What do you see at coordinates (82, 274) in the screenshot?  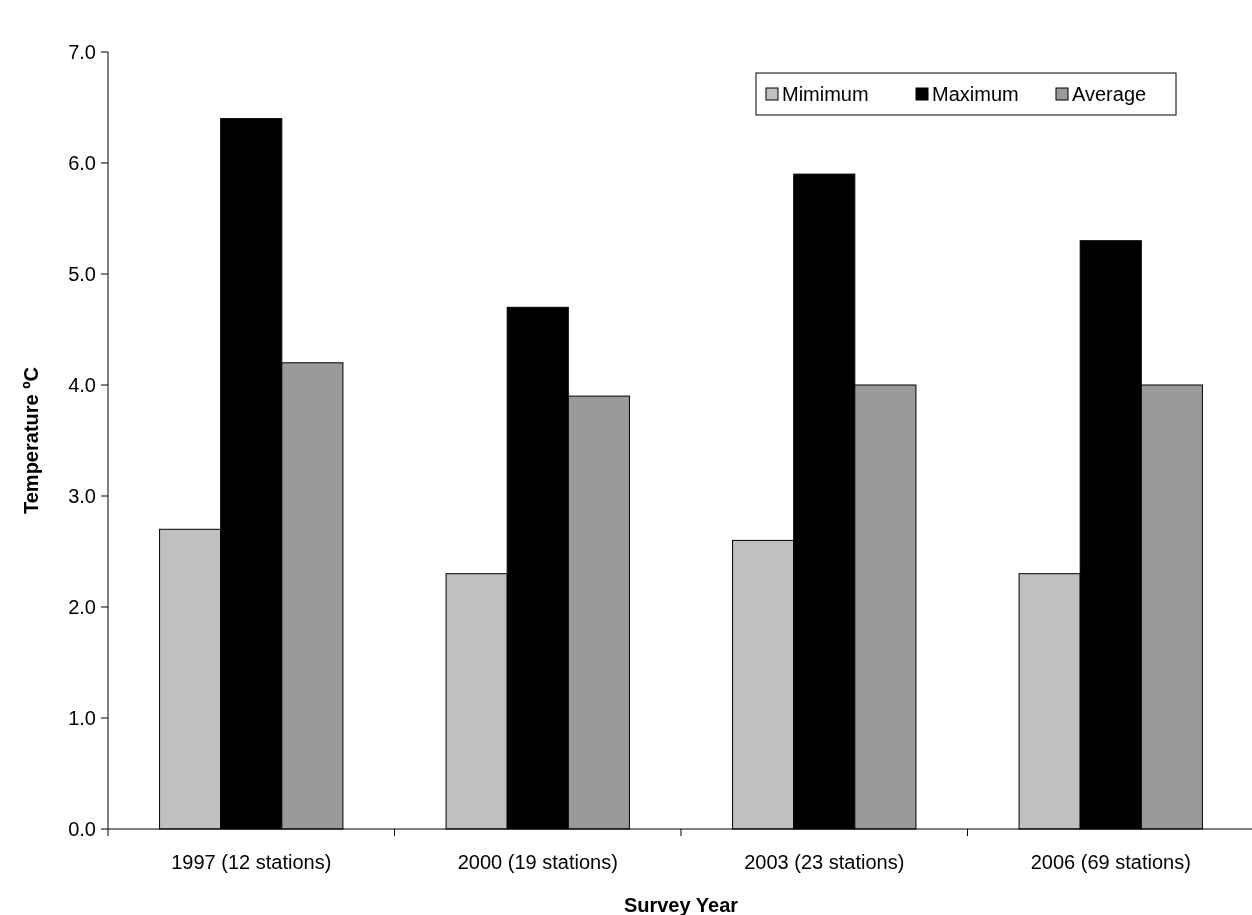 I see `y-tick-label: 5.0` at bounding box center [82, 274].